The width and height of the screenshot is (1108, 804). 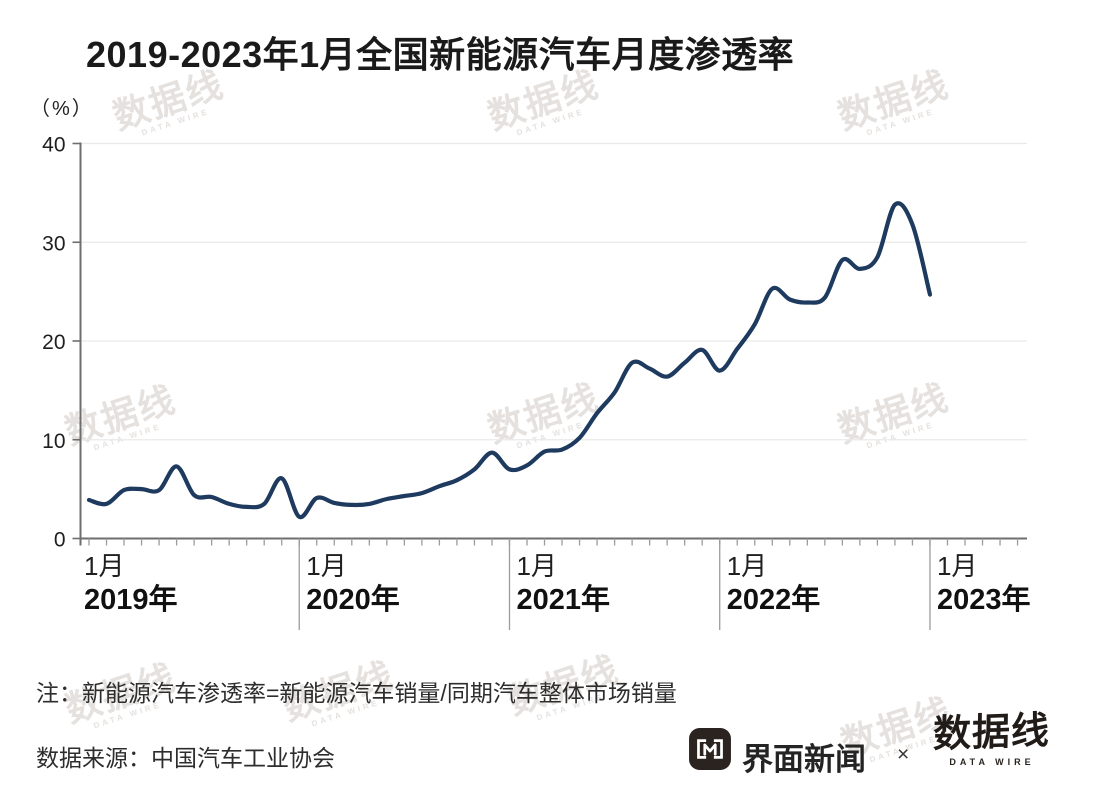 I want to click on datawire-logo-label: 数据线, so click(x=992, y=733).